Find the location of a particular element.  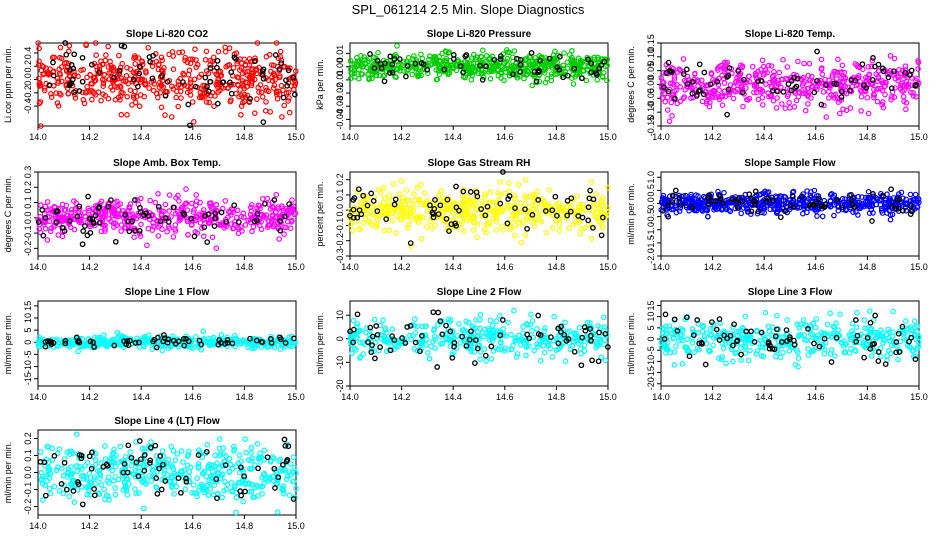

y-tick-label: 0.0 is located at coordinates (651, 203).